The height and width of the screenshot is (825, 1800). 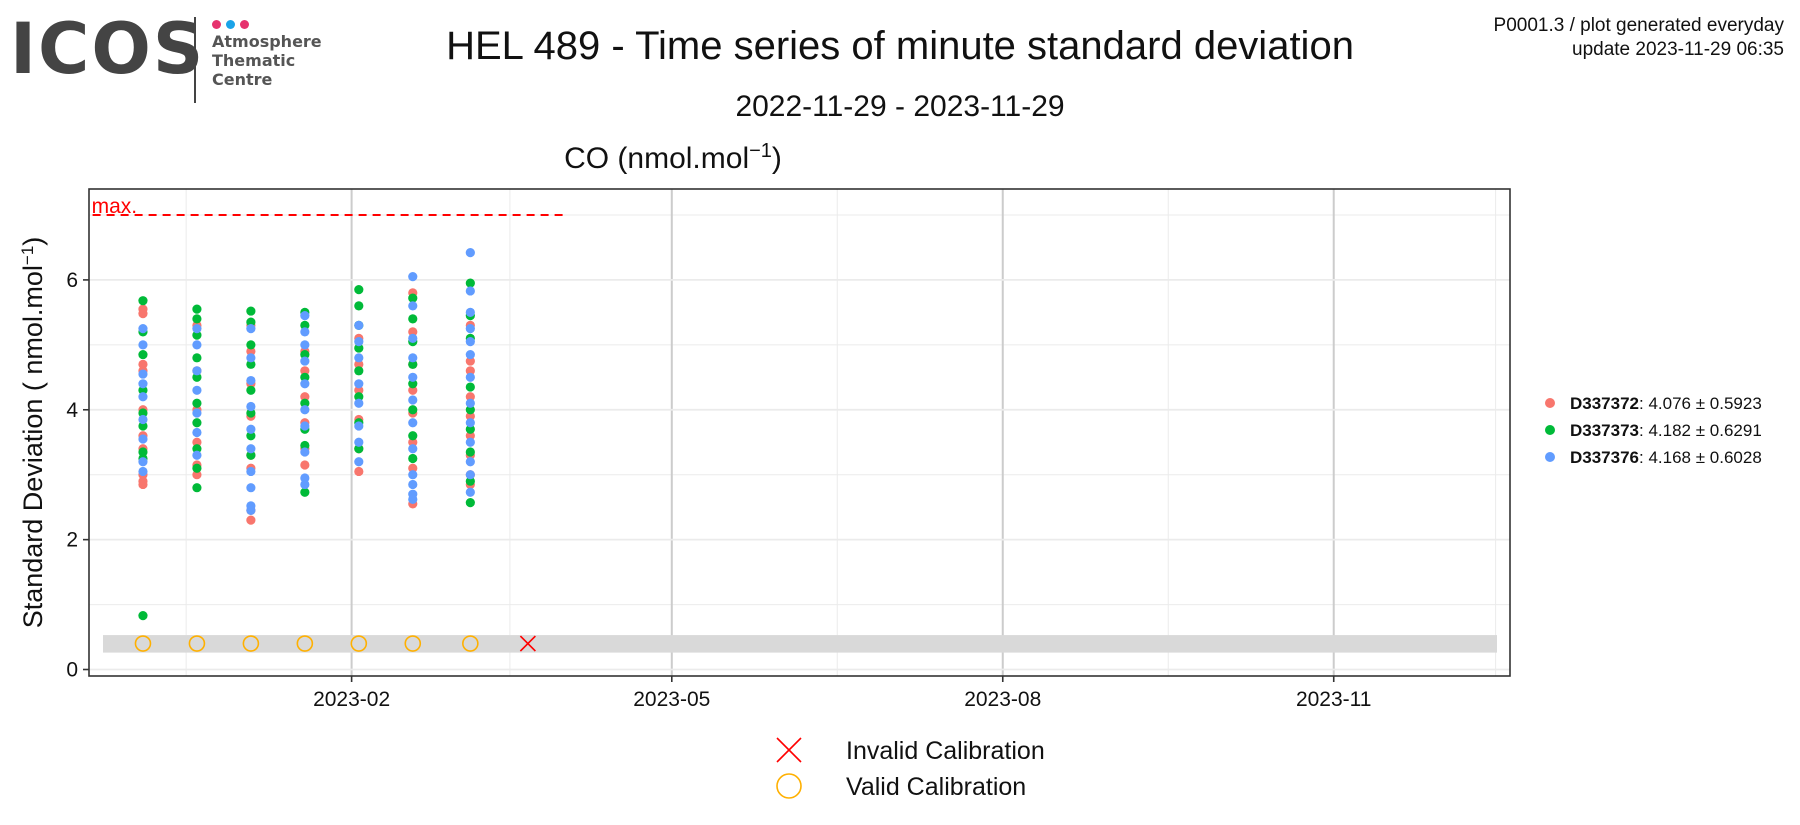 I want to click on points-layer, so click(x=306, y=434).